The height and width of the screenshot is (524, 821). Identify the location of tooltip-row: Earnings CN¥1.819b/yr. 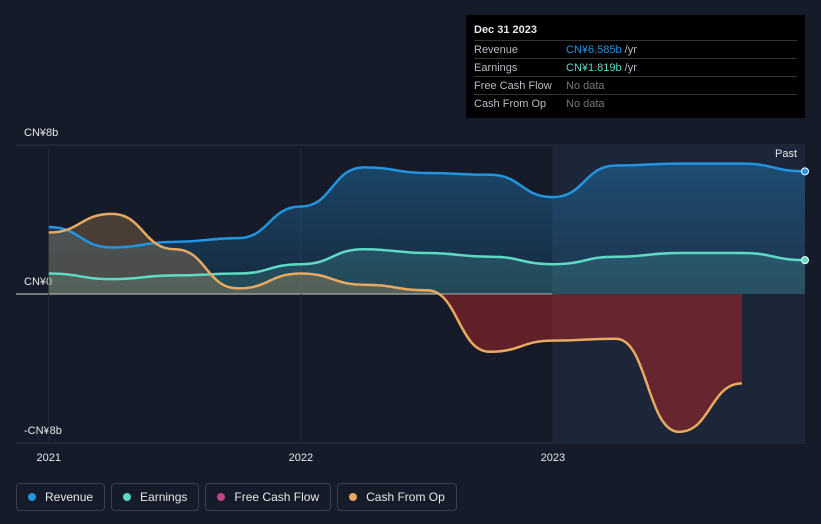
(635, 67).